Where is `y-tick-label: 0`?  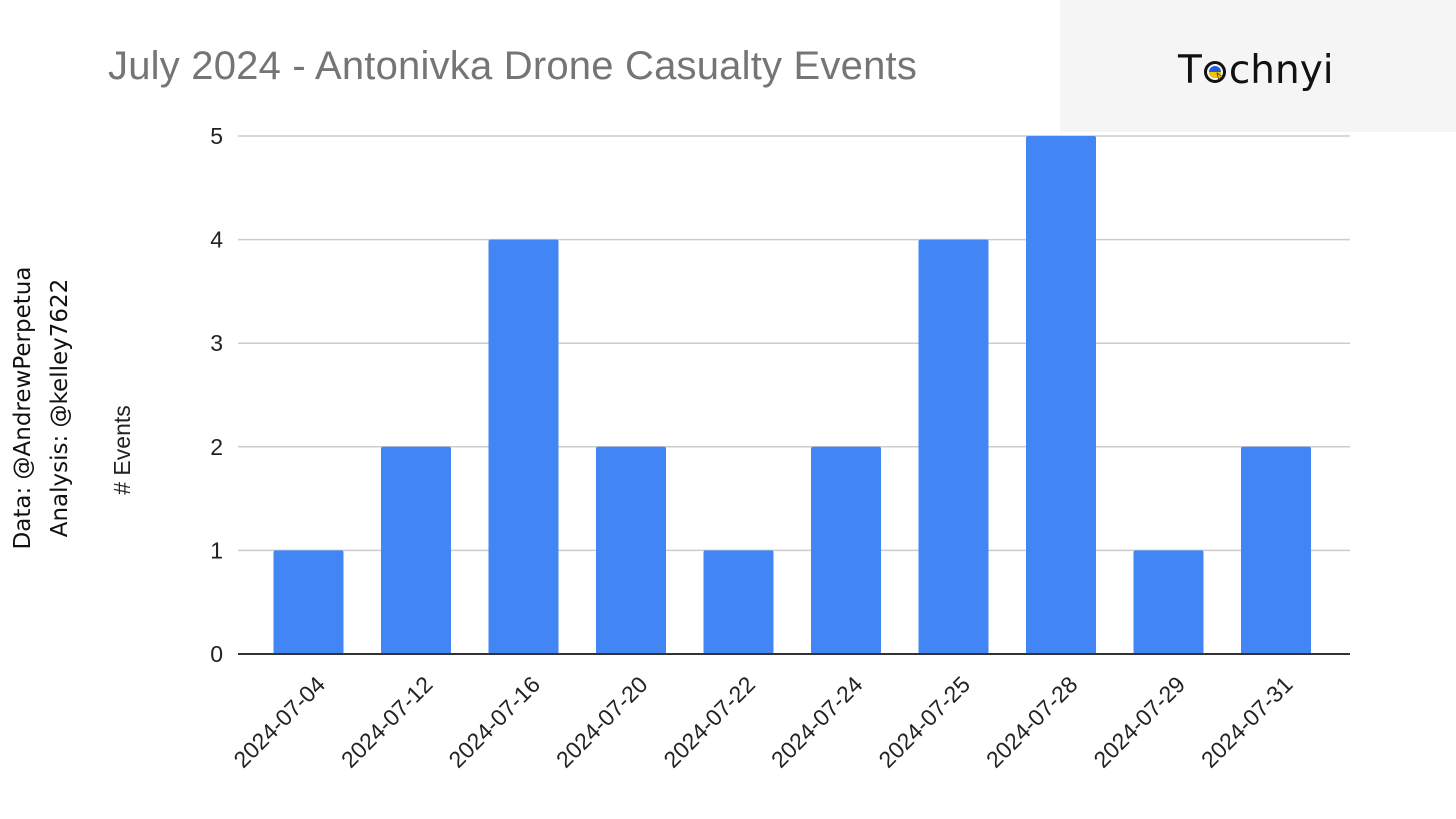
y-tick-label: 0 is located at coordinates (216, 654).